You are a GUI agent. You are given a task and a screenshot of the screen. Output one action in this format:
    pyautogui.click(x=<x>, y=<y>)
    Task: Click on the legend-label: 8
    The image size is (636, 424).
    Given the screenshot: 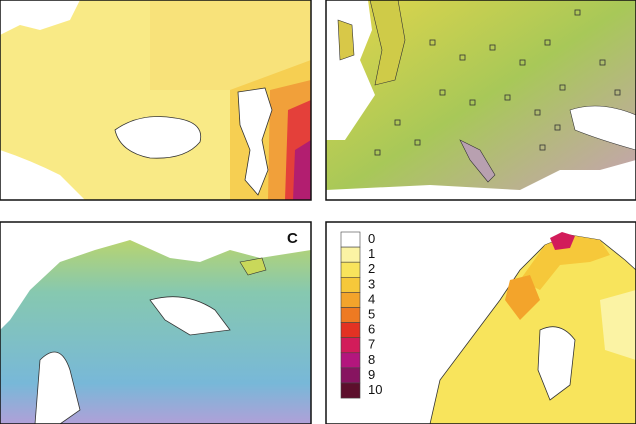 What is the action you would take?
    pyautogui.click(x=371, y=359)
    